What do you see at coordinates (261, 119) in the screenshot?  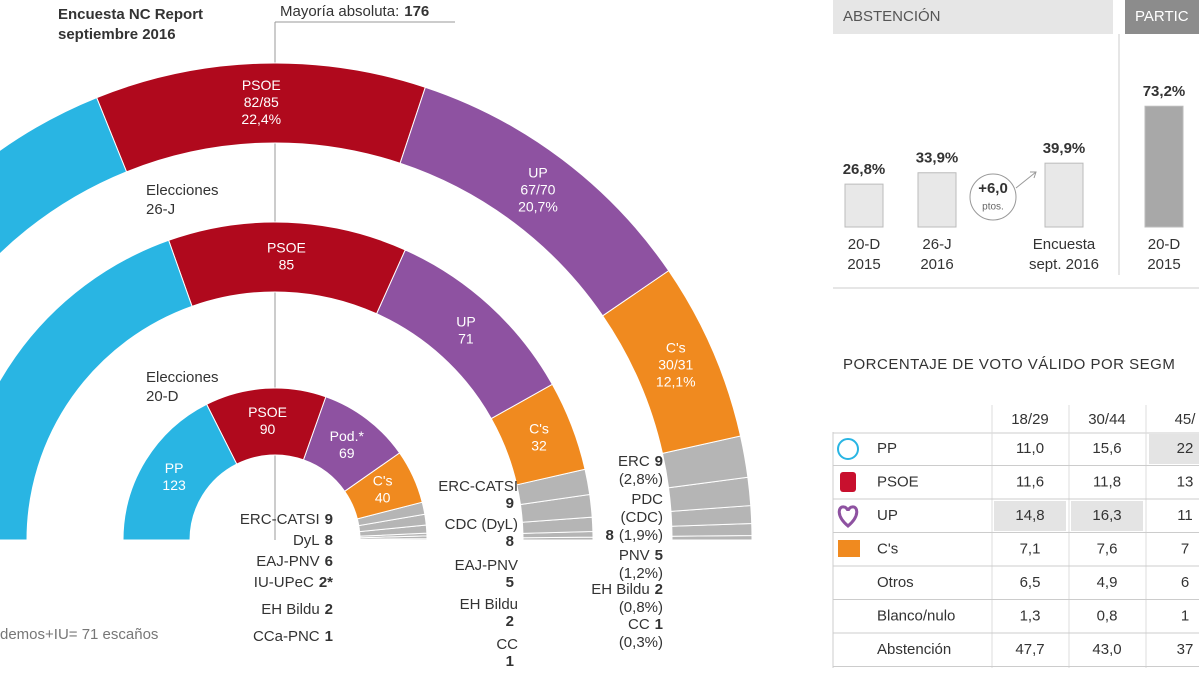 I see `arc-label: 22,4%` at bounding box center [261, 119].